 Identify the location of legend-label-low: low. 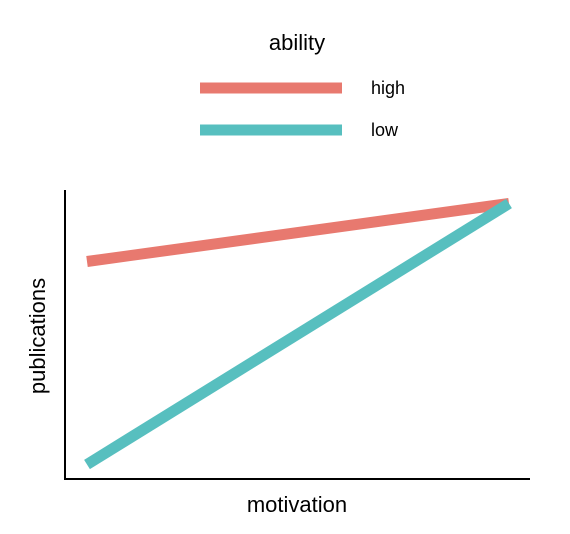
(385, 130).